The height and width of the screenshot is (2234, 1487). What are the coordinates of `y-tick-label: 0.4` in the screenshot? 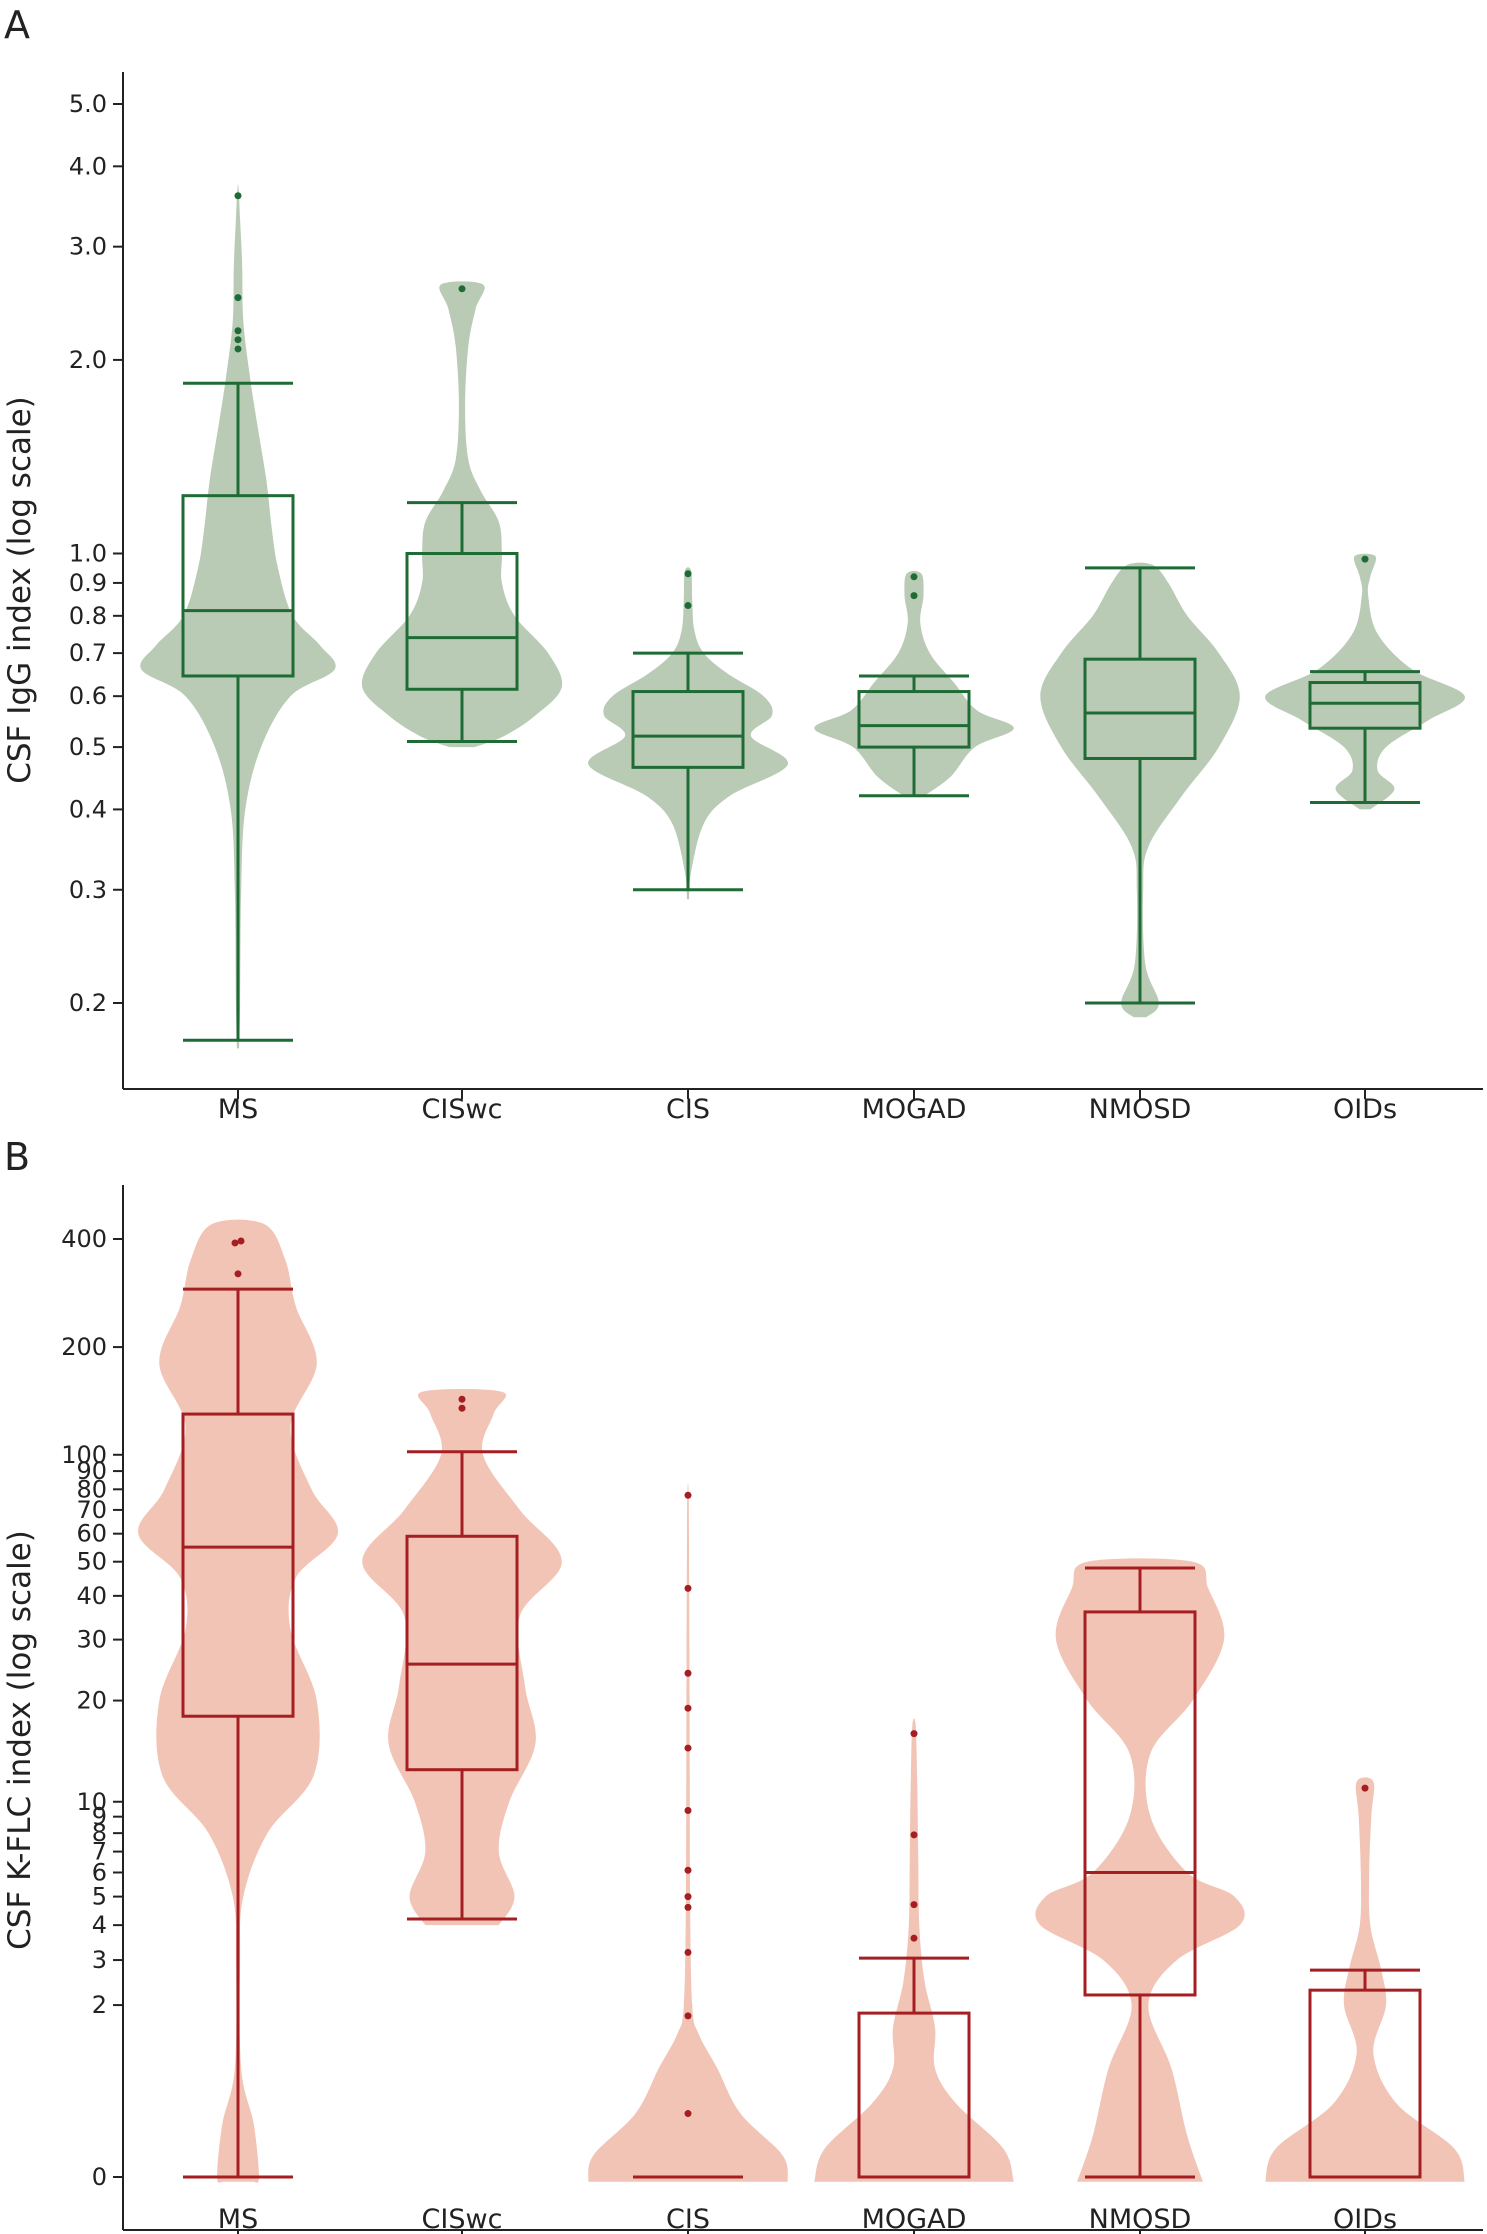 It's located at (88, 809).